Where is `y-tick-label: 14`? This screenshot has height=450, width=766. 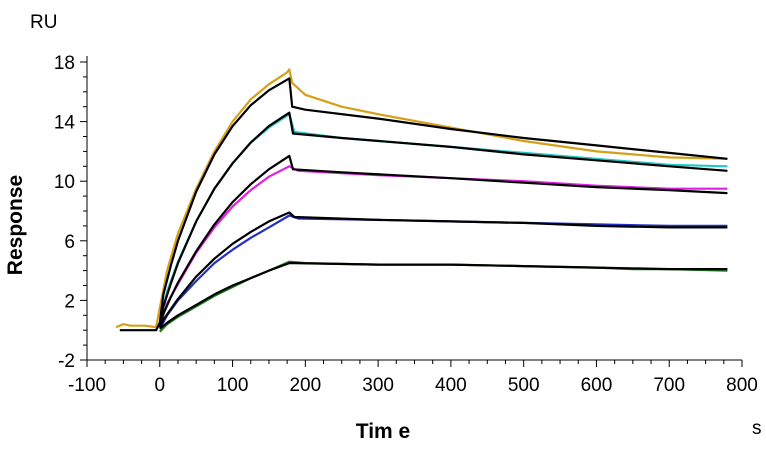 y-tick-label: 14 is located at coordinates (65, 123).